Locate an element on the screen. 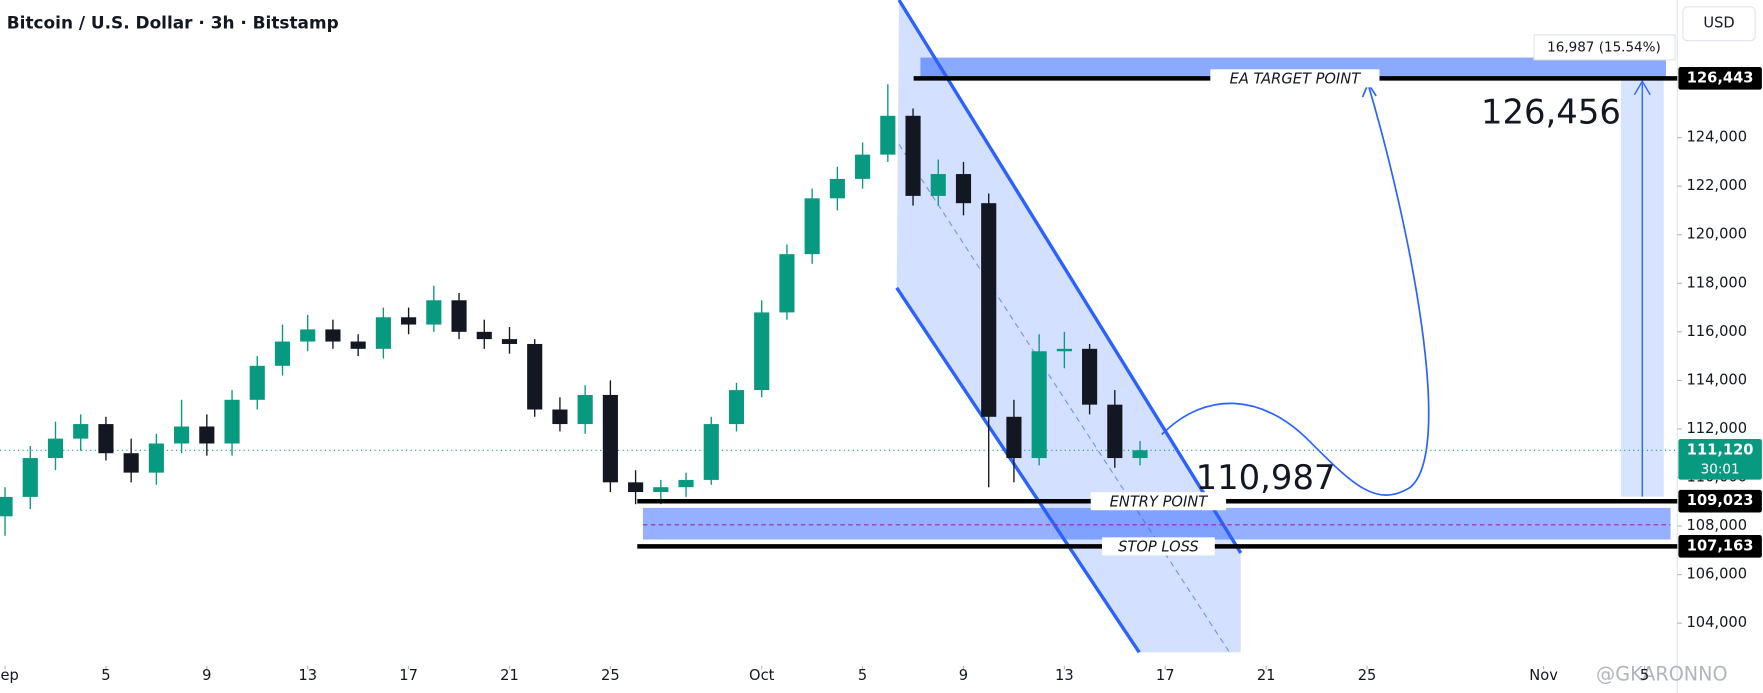 The width and height of the screenshot is (1763, 693). y-tick-label: 118,000 is located at coordinates (1716, 282).